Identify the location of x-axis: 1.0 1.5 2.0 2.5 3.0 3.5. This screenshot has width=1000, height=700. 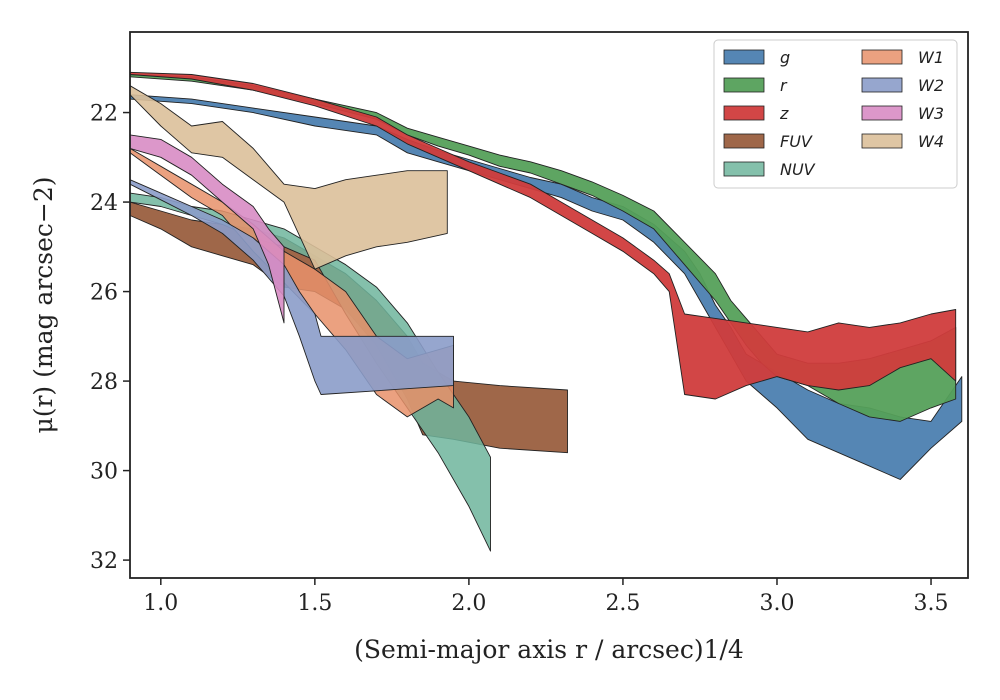
(546, 597).